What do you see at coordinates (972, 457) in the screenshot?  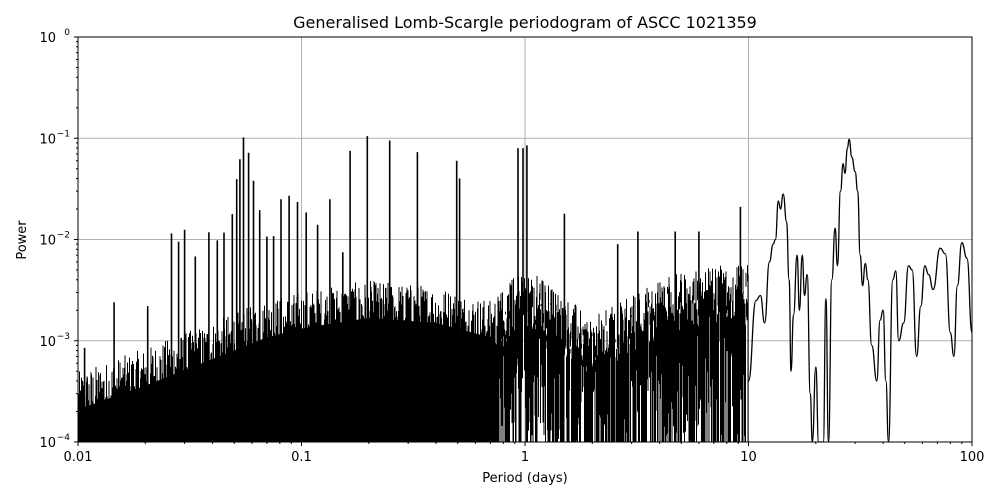 I see `x-tick-label: 100` at bounding box center [972, 457].